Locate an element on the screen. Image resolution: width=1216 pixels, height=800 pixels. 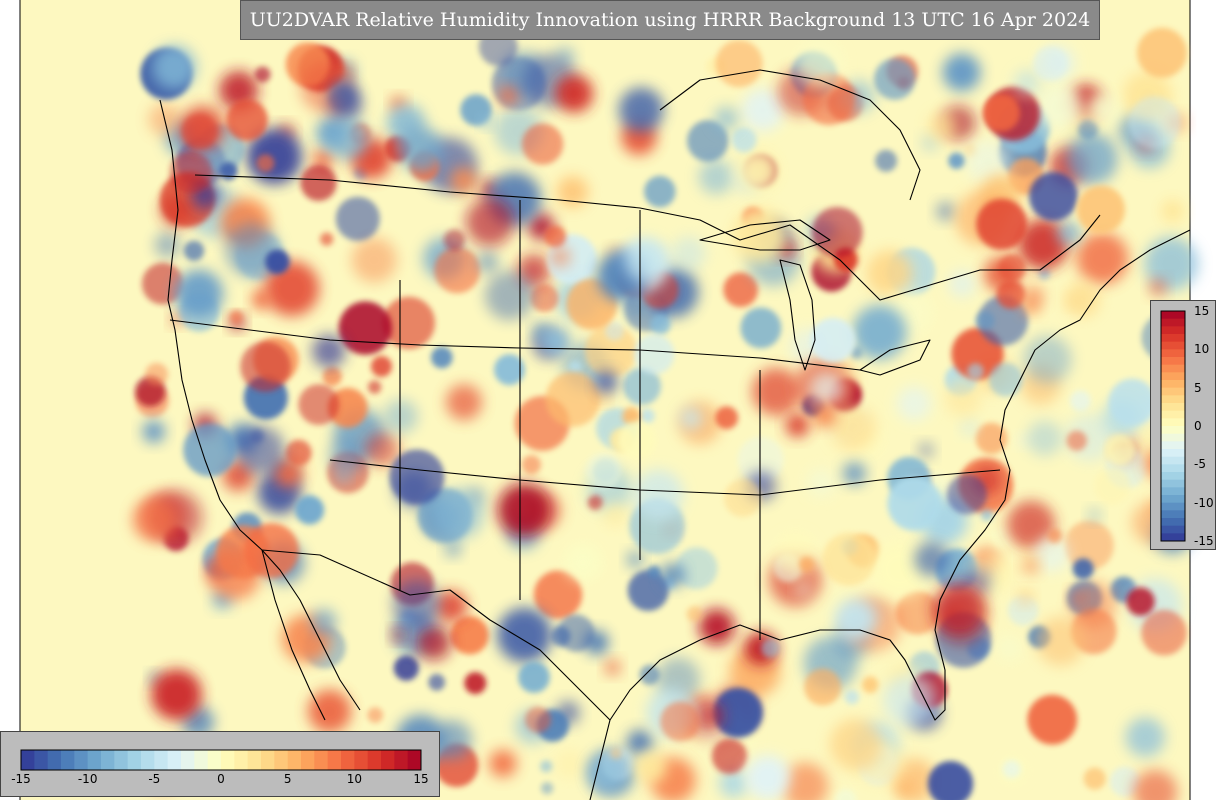
colorbar-tick-label: 5 is located at coordinates (1198, 387).